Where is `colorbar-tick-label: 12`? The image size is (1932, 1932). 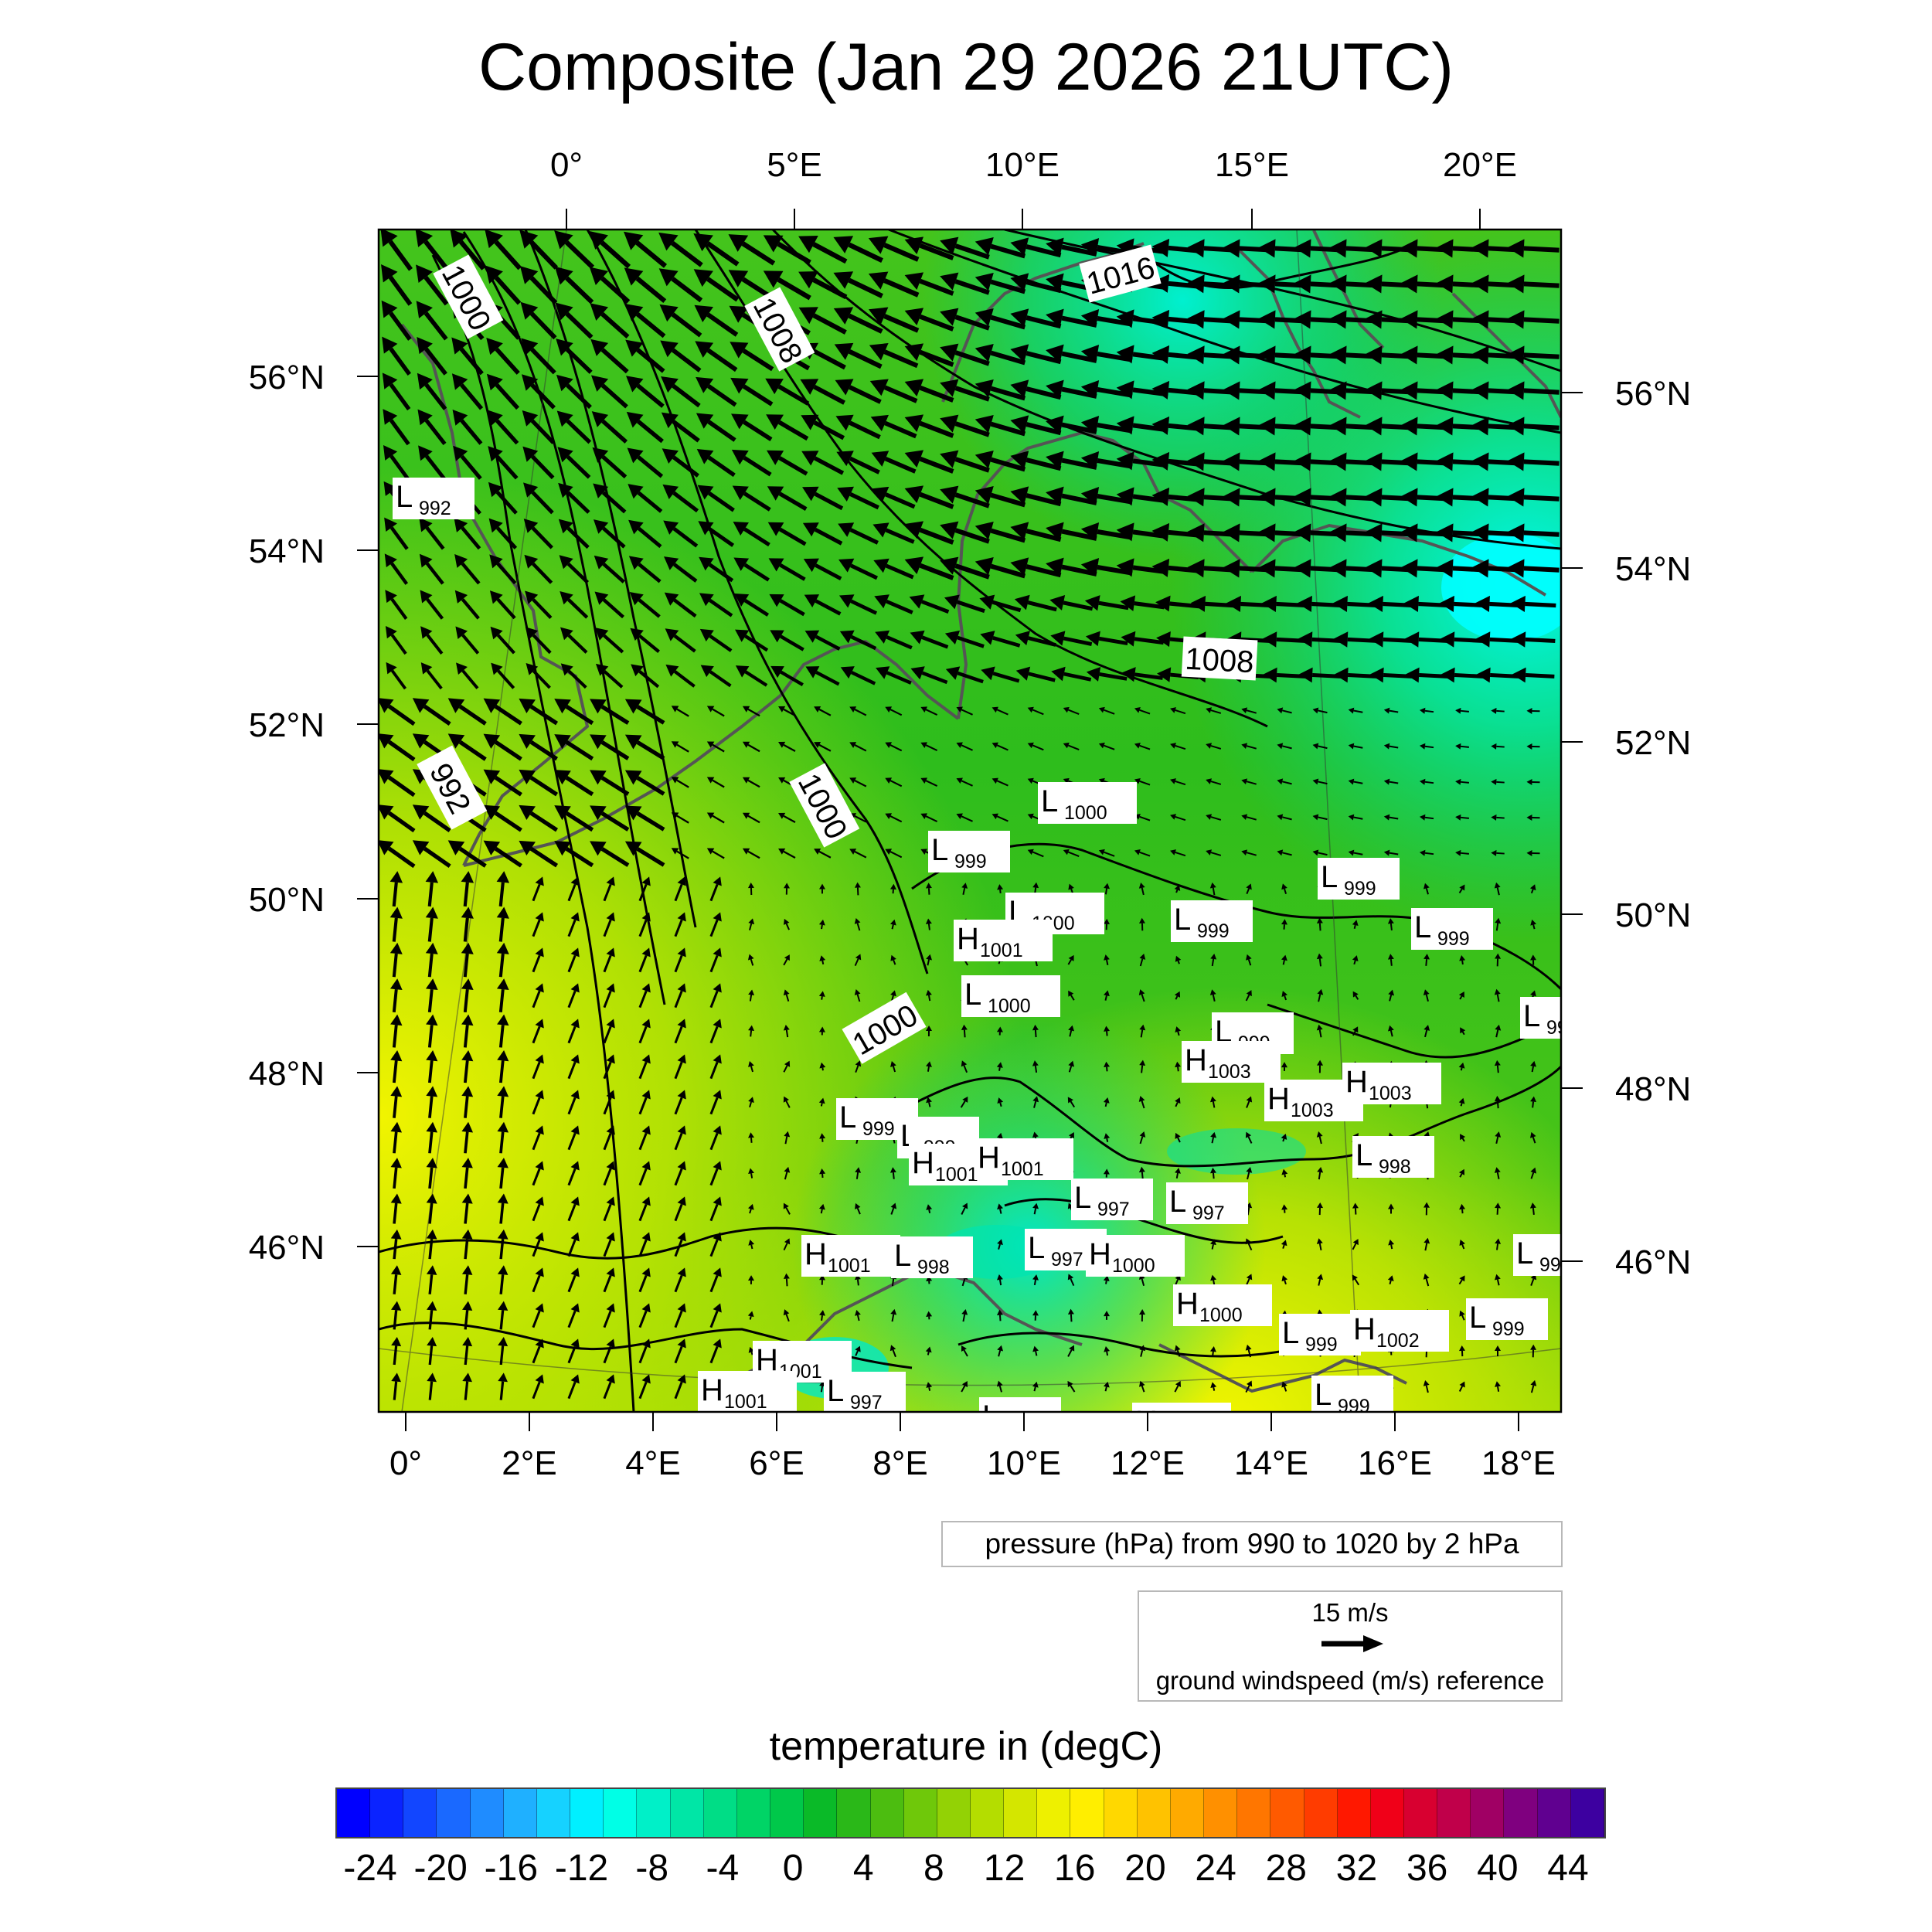 colorbar-tick-label: 12 is located at coordinates (1005, 1869).